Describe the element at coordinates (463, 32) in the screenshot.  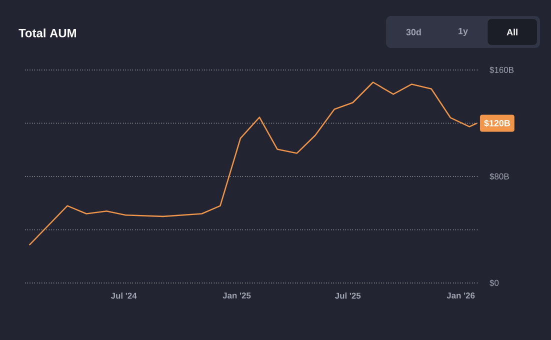
I see `text: 1y` at that location.